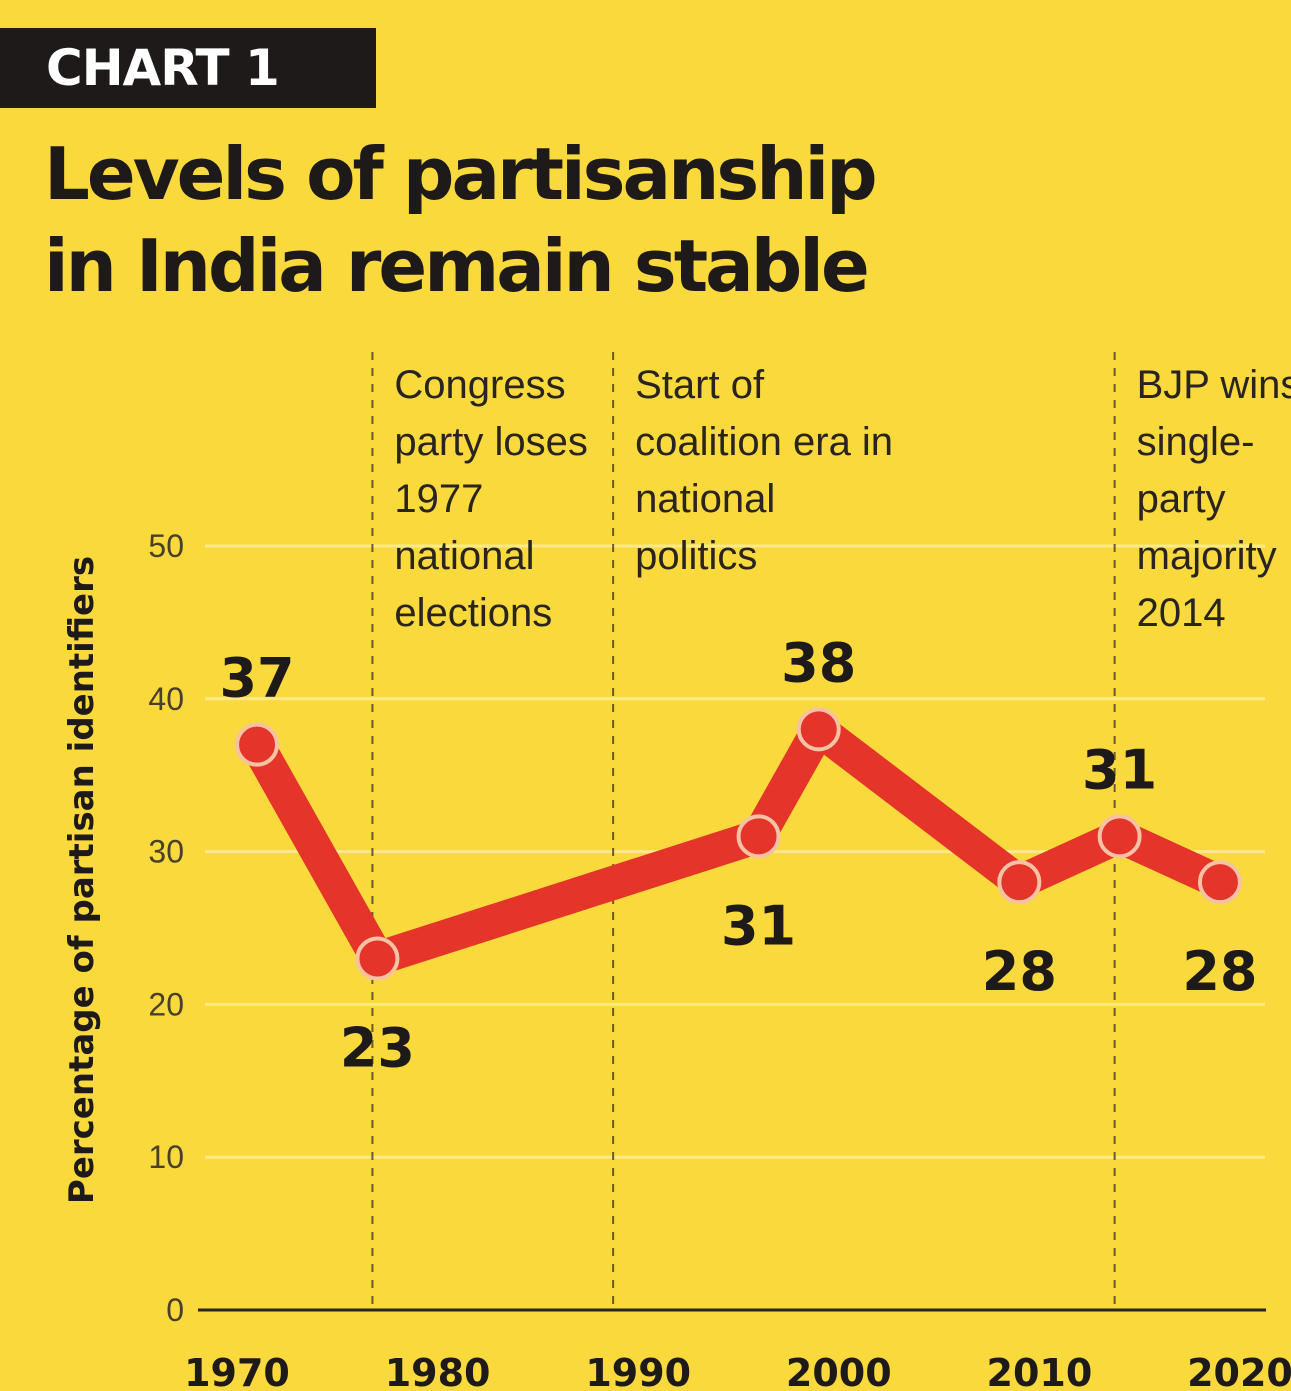  Describe the element at coordinates (438, 1371) in the screenshot. I see `x-tick-label: 1980` at that location.